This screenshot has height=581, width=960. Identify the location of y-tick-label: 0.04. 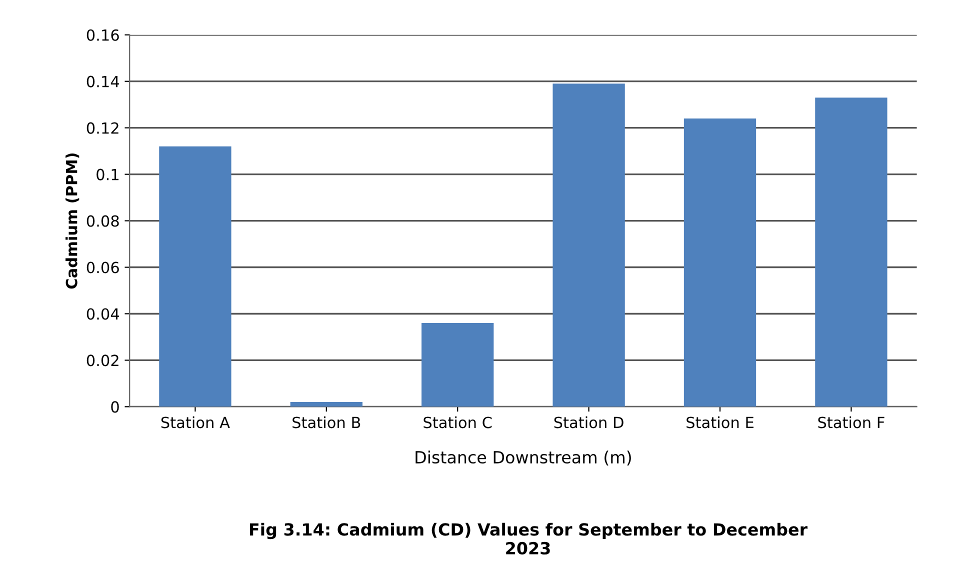
(103, 314).